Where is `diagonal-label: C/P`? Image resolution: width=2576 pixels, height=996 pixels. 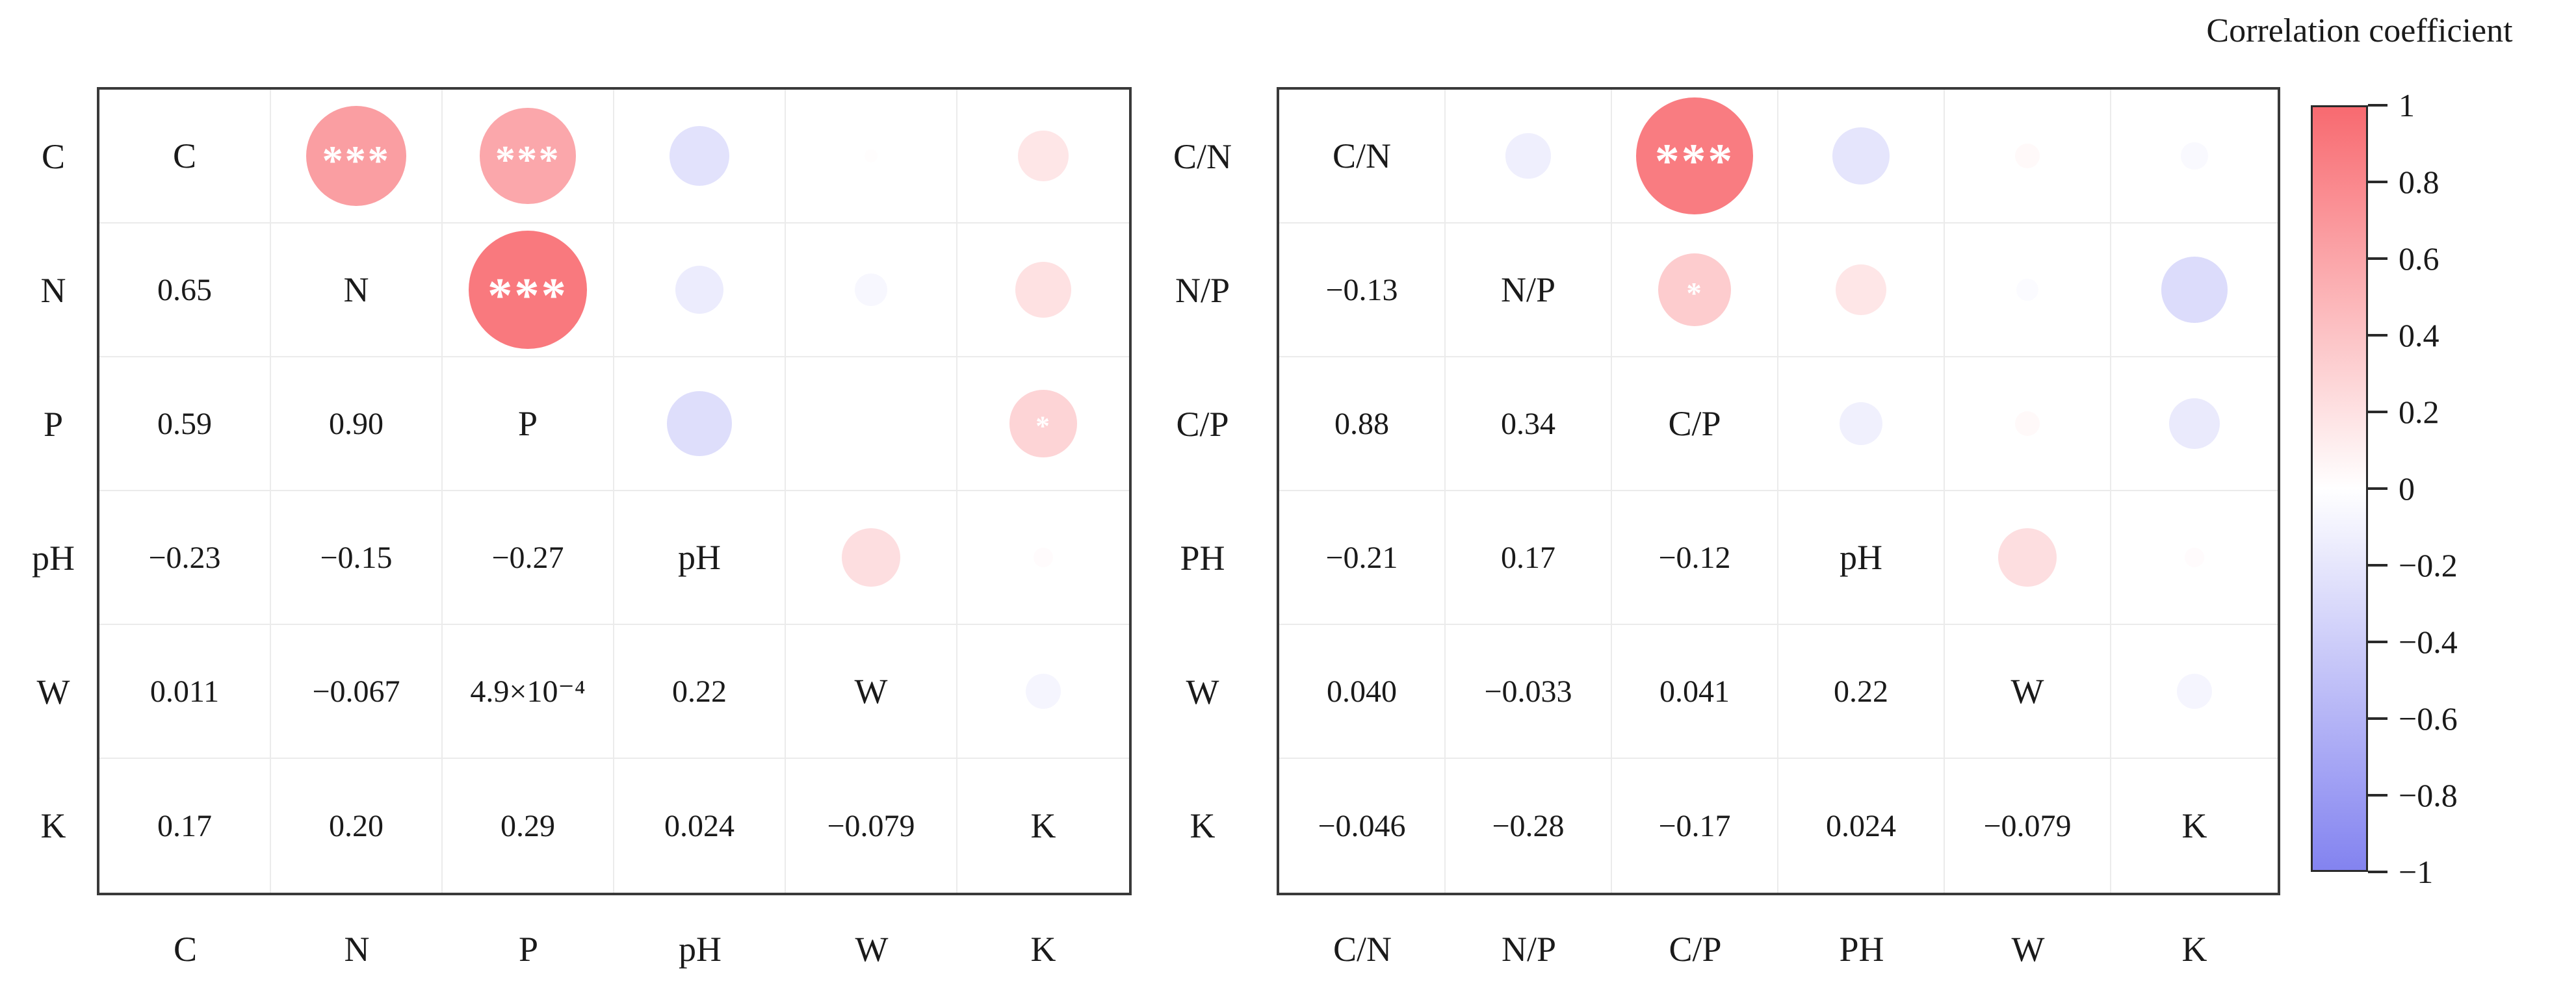
diagonal-label: C/P is located at coordinates (1694, 423).